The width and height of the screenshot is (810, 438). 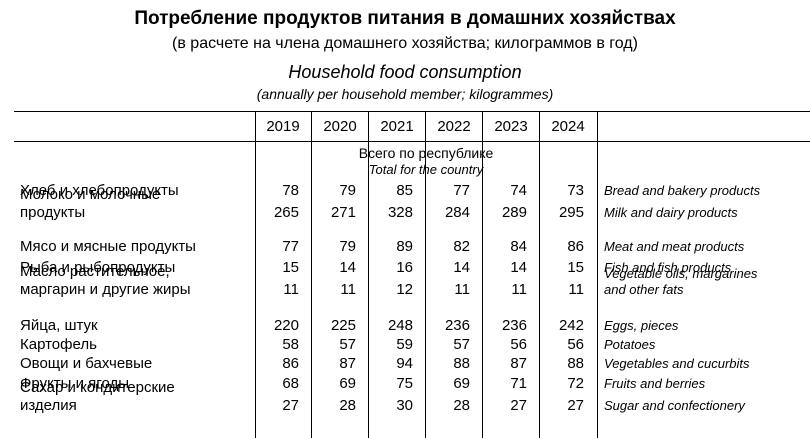 What do you see at coordinates (575, 190) in the screenshot?
I see `cell-value: 73` at bounding box center [575, 190].